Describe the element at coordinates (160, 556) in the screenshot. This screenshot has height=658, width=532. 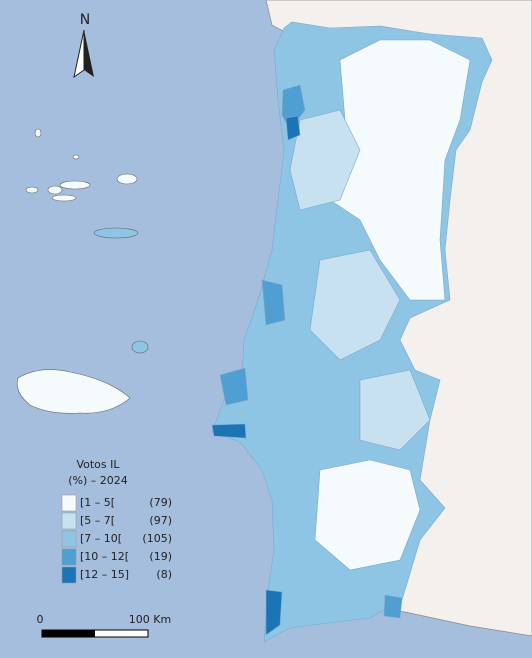
I see `legend-count: (19)` at that location.